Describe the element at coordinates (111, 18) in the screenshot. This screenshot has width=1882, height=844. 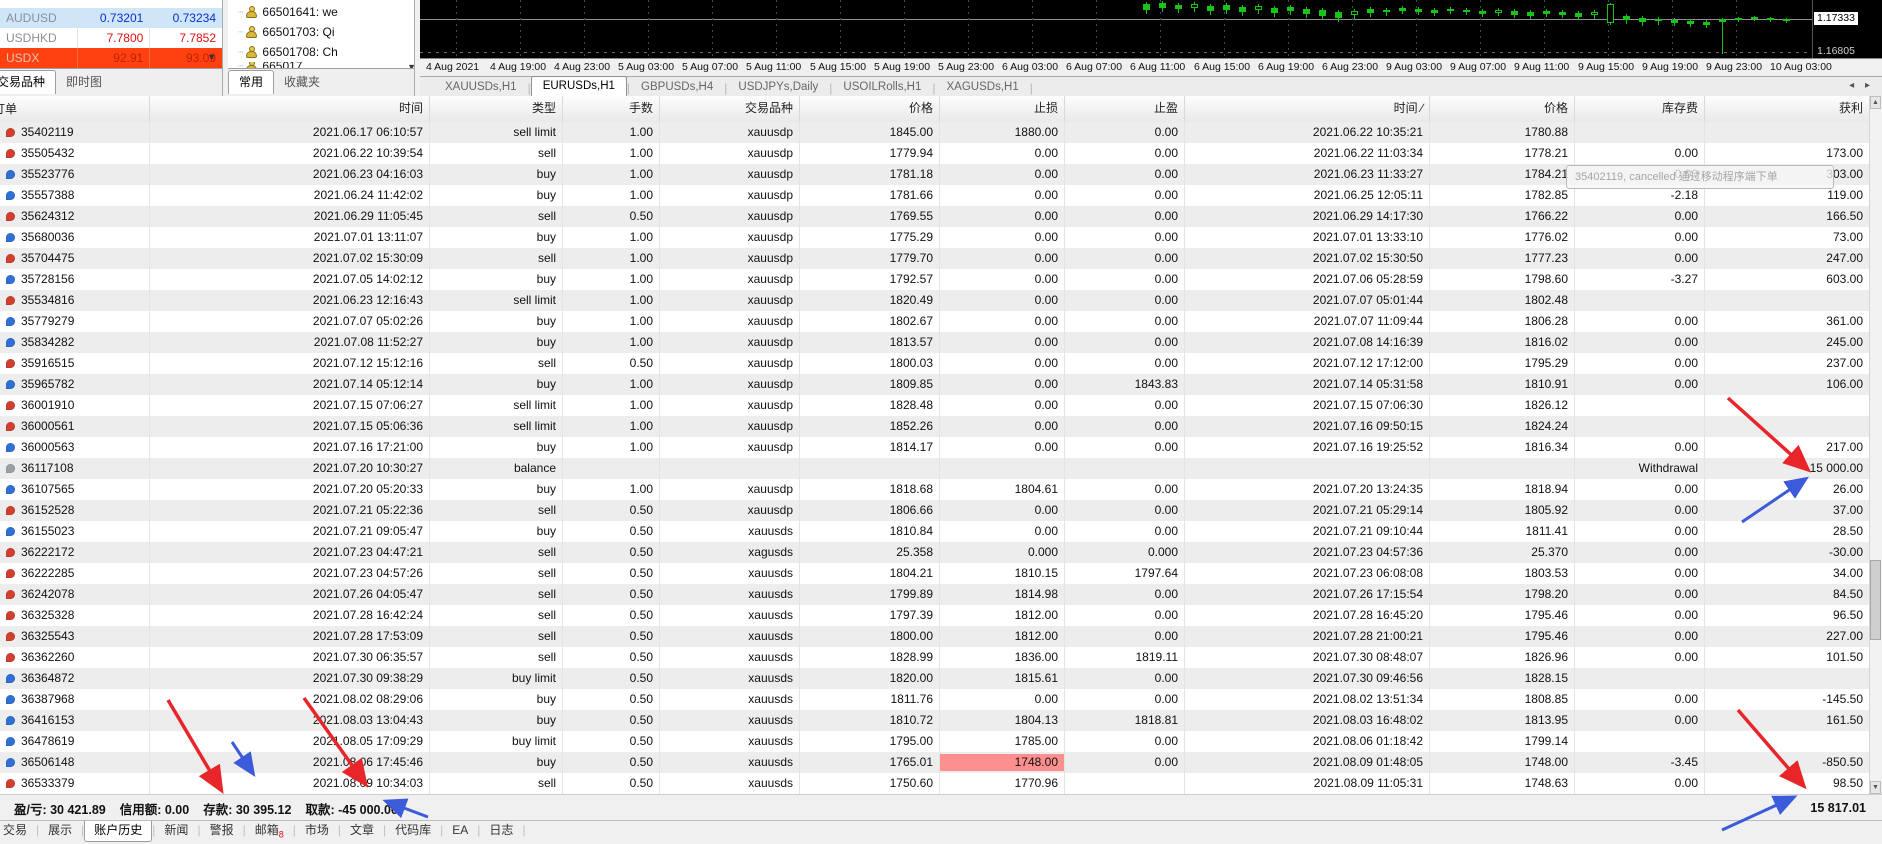
I see `market-watch-row-audusd: AUDUSD 0.73201 0.73234` at that location.